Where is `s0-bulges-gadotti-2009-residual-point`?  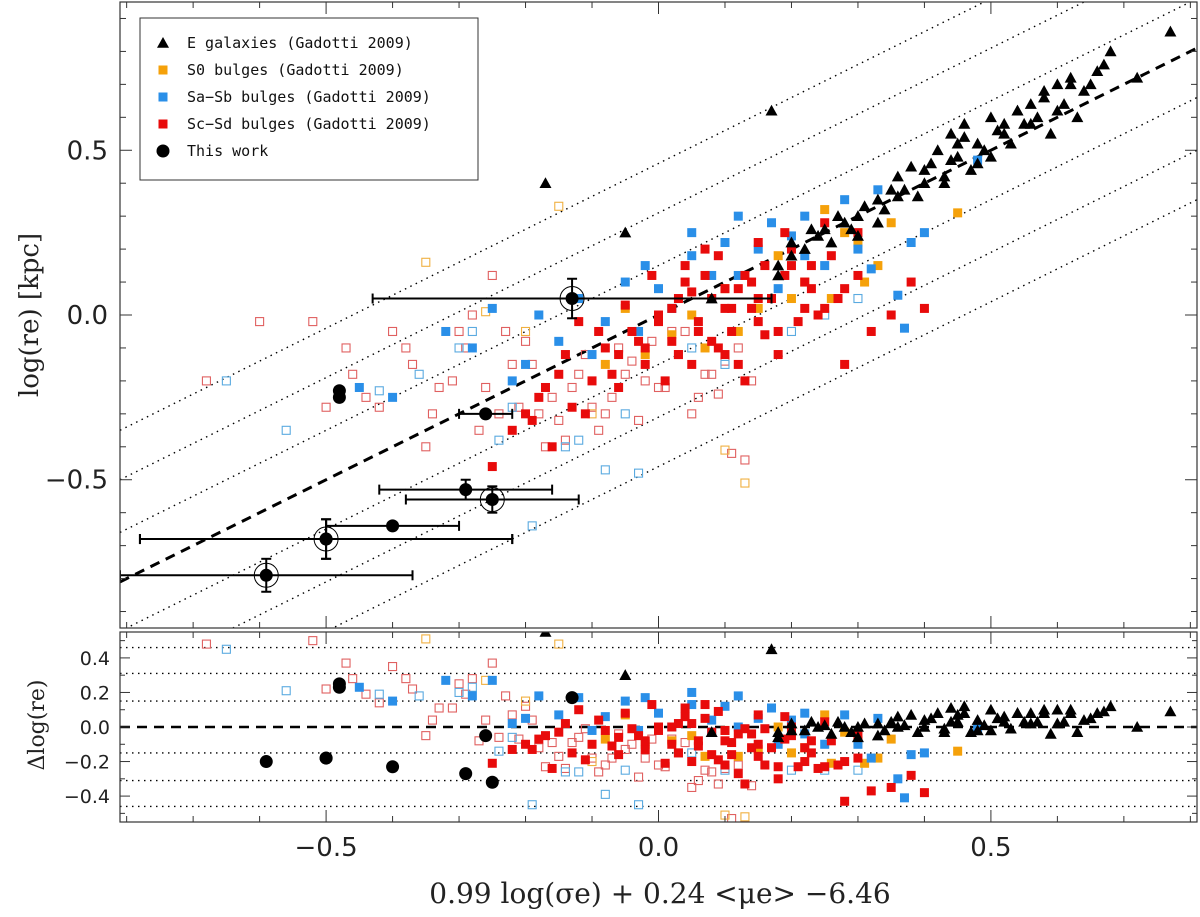
s0-bulges-gadotti-2009-residual-point is located at coordinates (791, 753).